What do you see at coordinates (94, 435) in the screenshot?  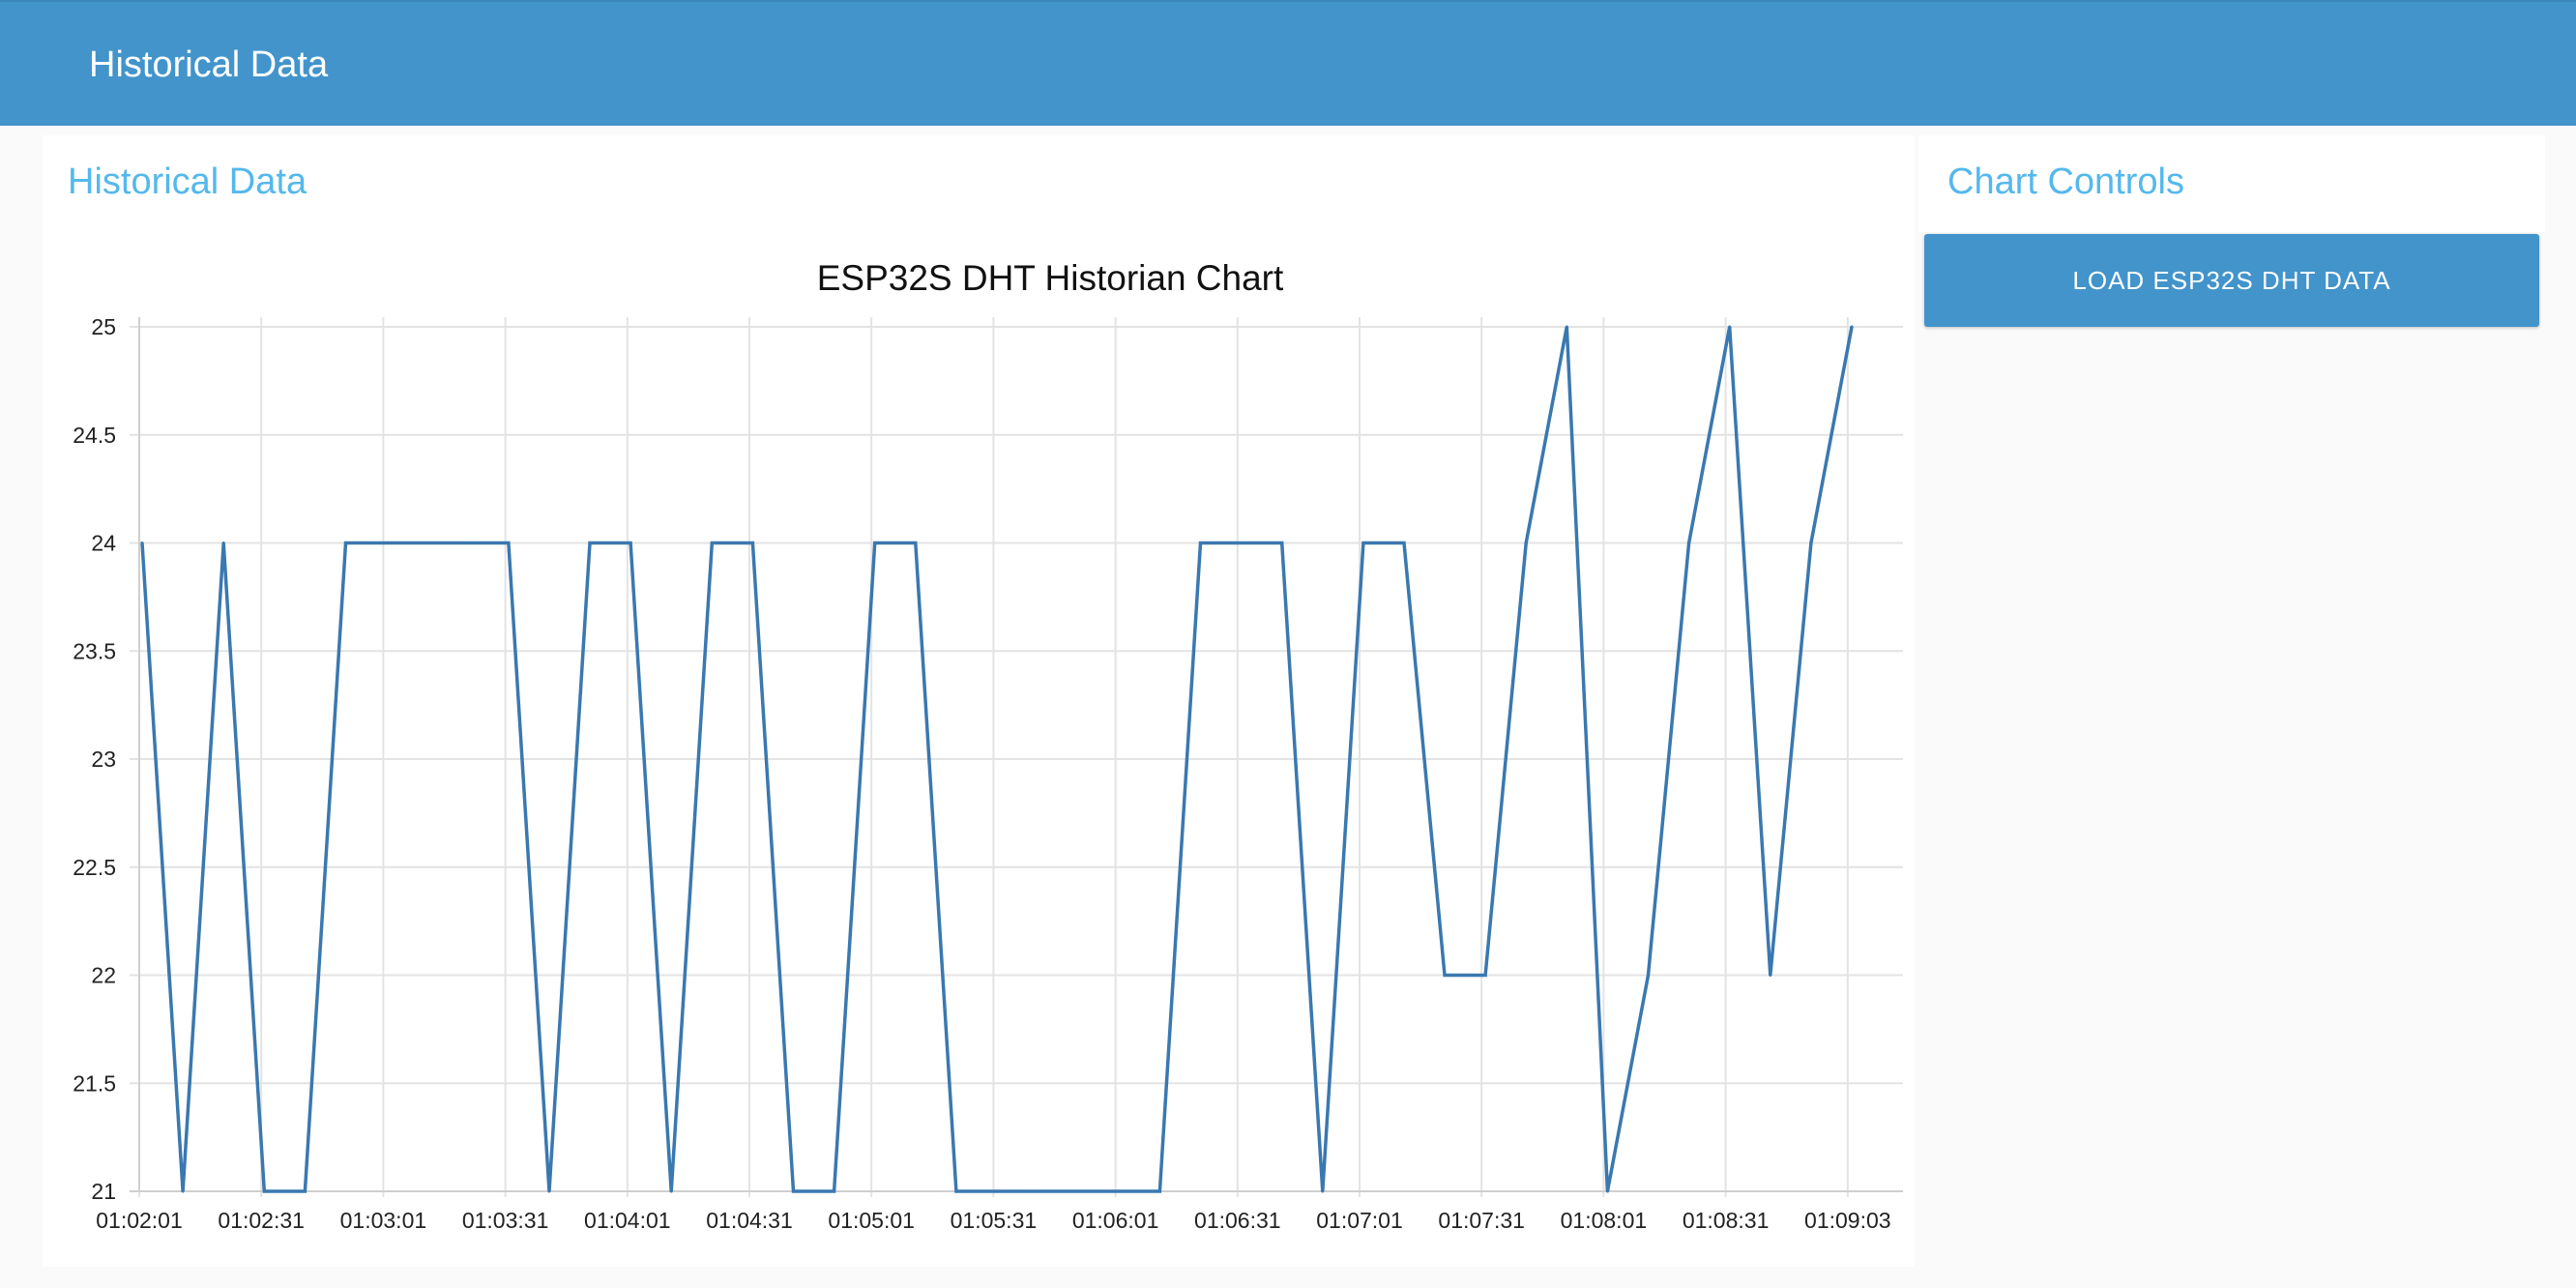 I see `y-tick-label: 24.5` at bounding box center [94, 435].